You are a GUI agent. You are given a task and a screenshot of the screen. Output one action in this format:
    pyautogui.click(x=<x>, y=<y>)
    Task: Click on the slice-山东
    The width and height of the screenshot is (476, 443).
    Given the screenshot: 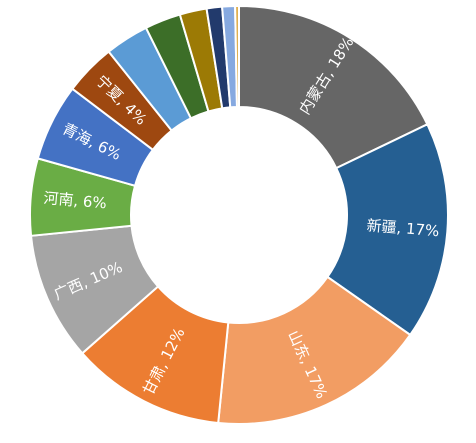 What is the action you would take?
    pyautogui.click(x=314, y=350)
    